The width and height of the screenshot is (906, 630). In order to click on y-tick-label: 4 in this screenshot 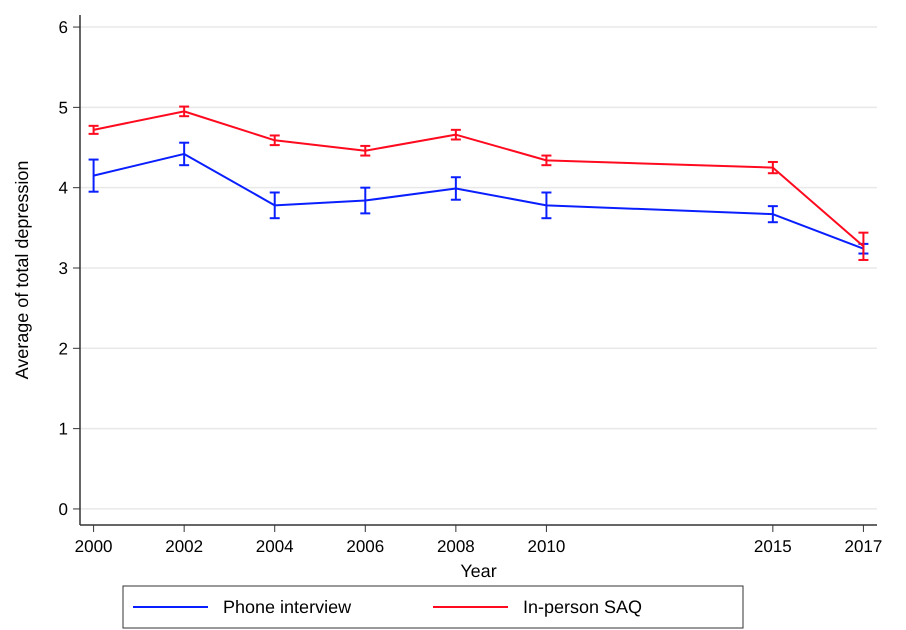, I will do `click(63, 188)`.